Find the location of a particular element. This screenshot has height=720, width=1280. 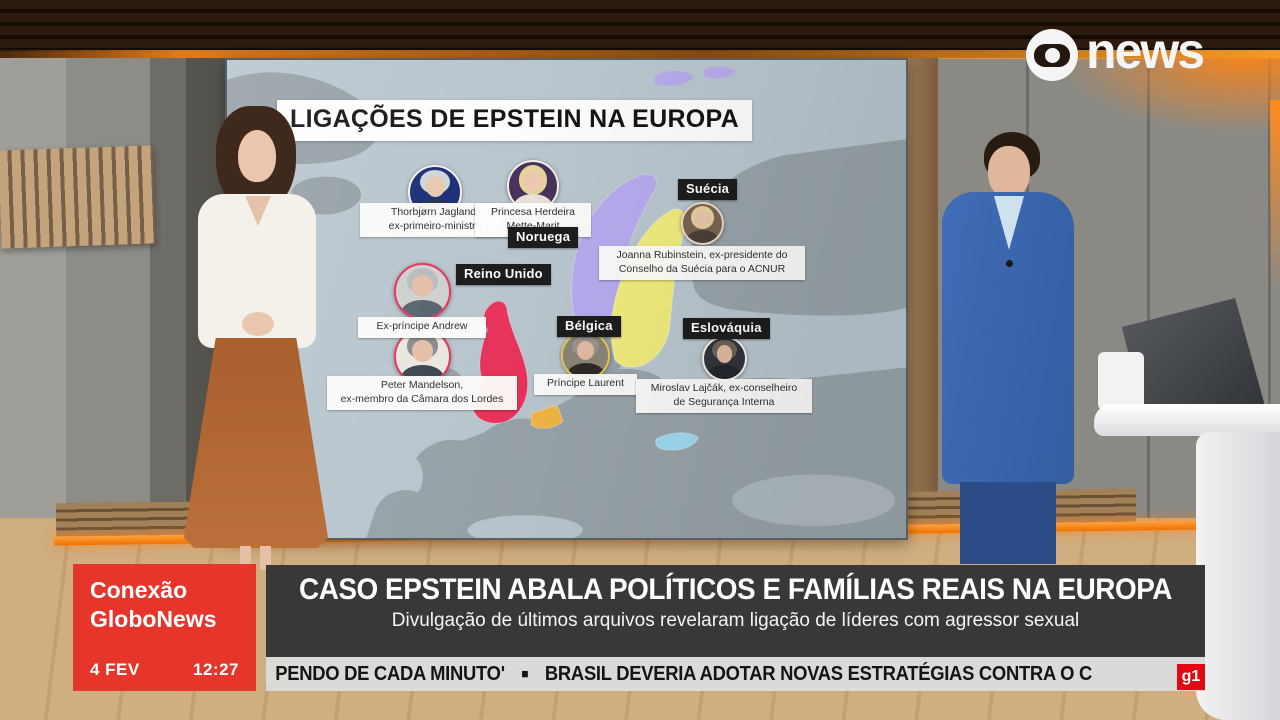

globe-dot is located at coordinates (1052, 55).